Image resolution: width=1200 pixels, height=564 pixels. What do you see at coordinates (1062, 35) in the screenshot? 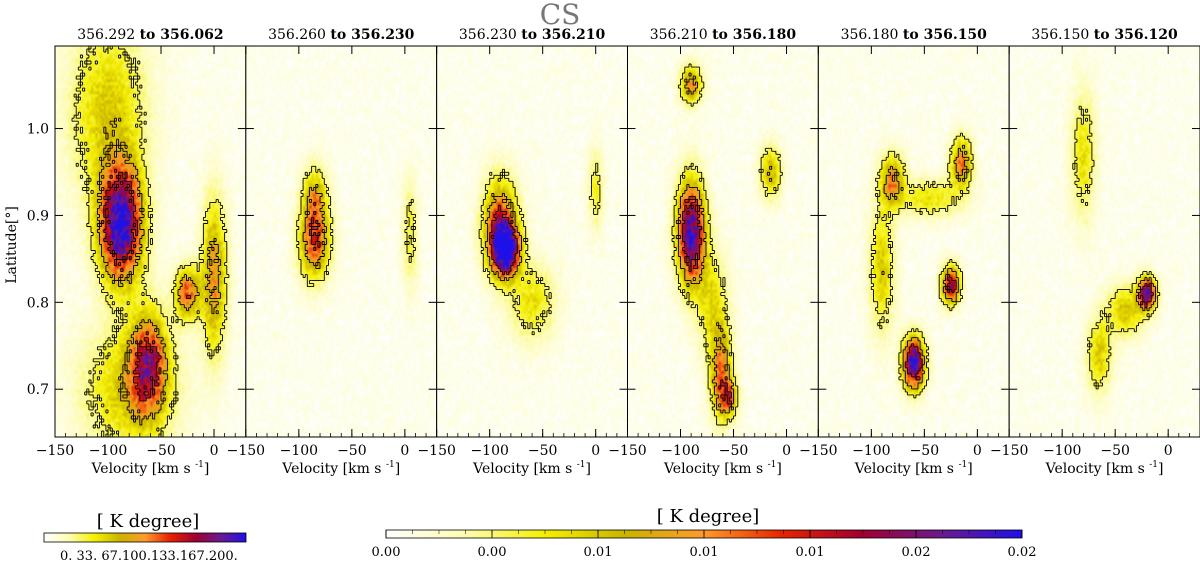
I see `panel-label-from: 356.150` at bounding box center [1062, 35].